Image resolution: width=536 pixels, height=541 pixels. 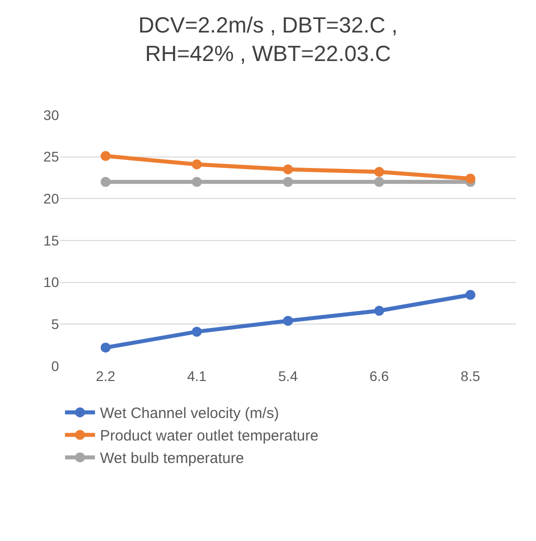 What do you see at coordinates (51, 198) in the screenshot?
I see `y-tick-label: 20` at bounding box center [51, 198].